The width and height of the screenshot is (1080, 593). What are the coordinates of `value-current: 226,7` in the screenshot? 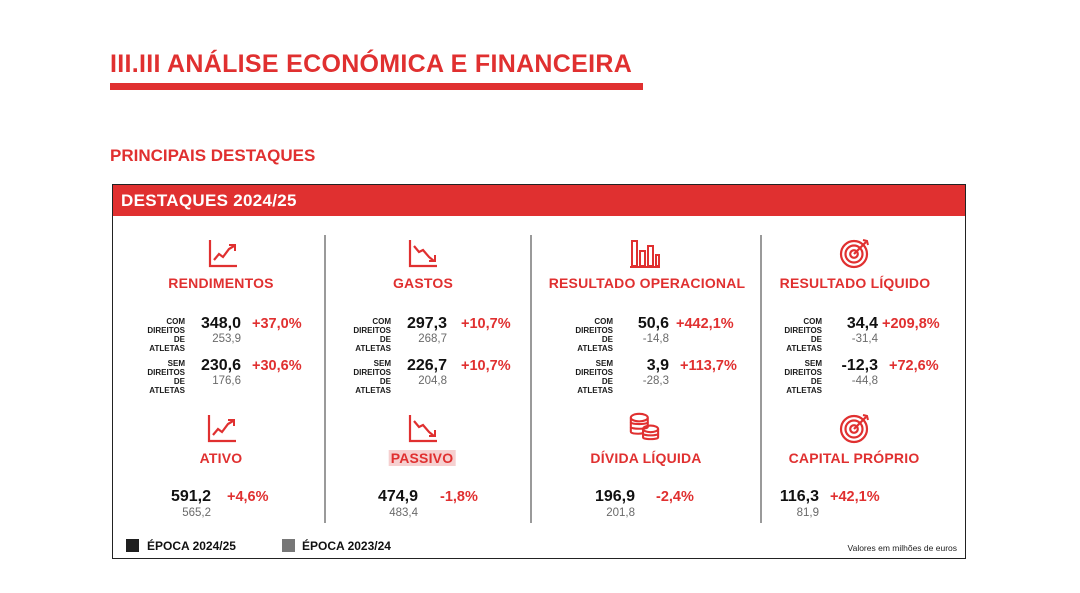 It's located at (426, 365).